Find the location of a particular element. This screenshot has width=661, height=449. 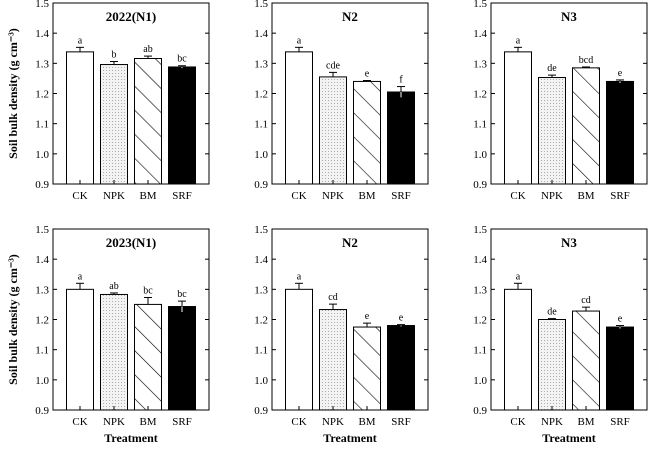

panel-6-sig-label-npk: de is located at coordinates (552, 312).